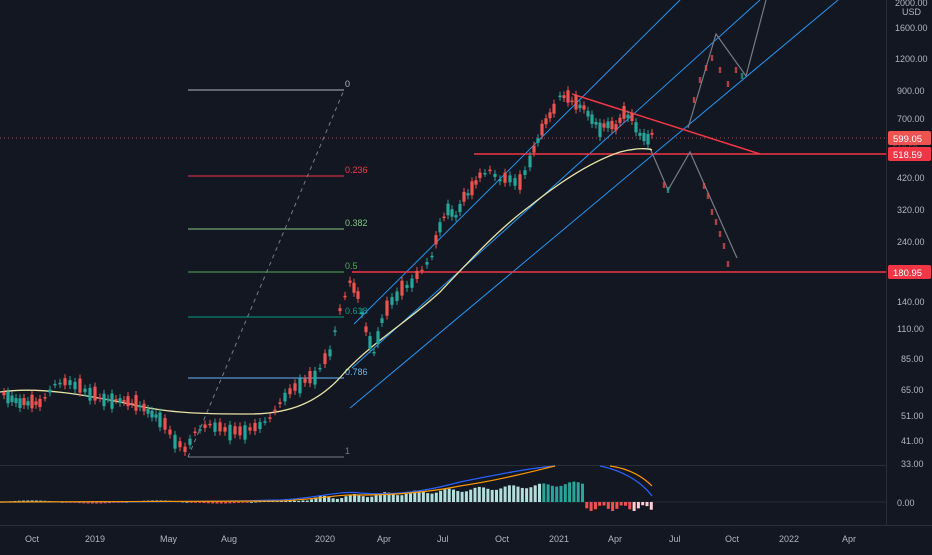 This screenshot has width=932, height=555. Describe the element at coordinates (911, 302) in the screenshot. I see `price-tick: 140.00` at that location.